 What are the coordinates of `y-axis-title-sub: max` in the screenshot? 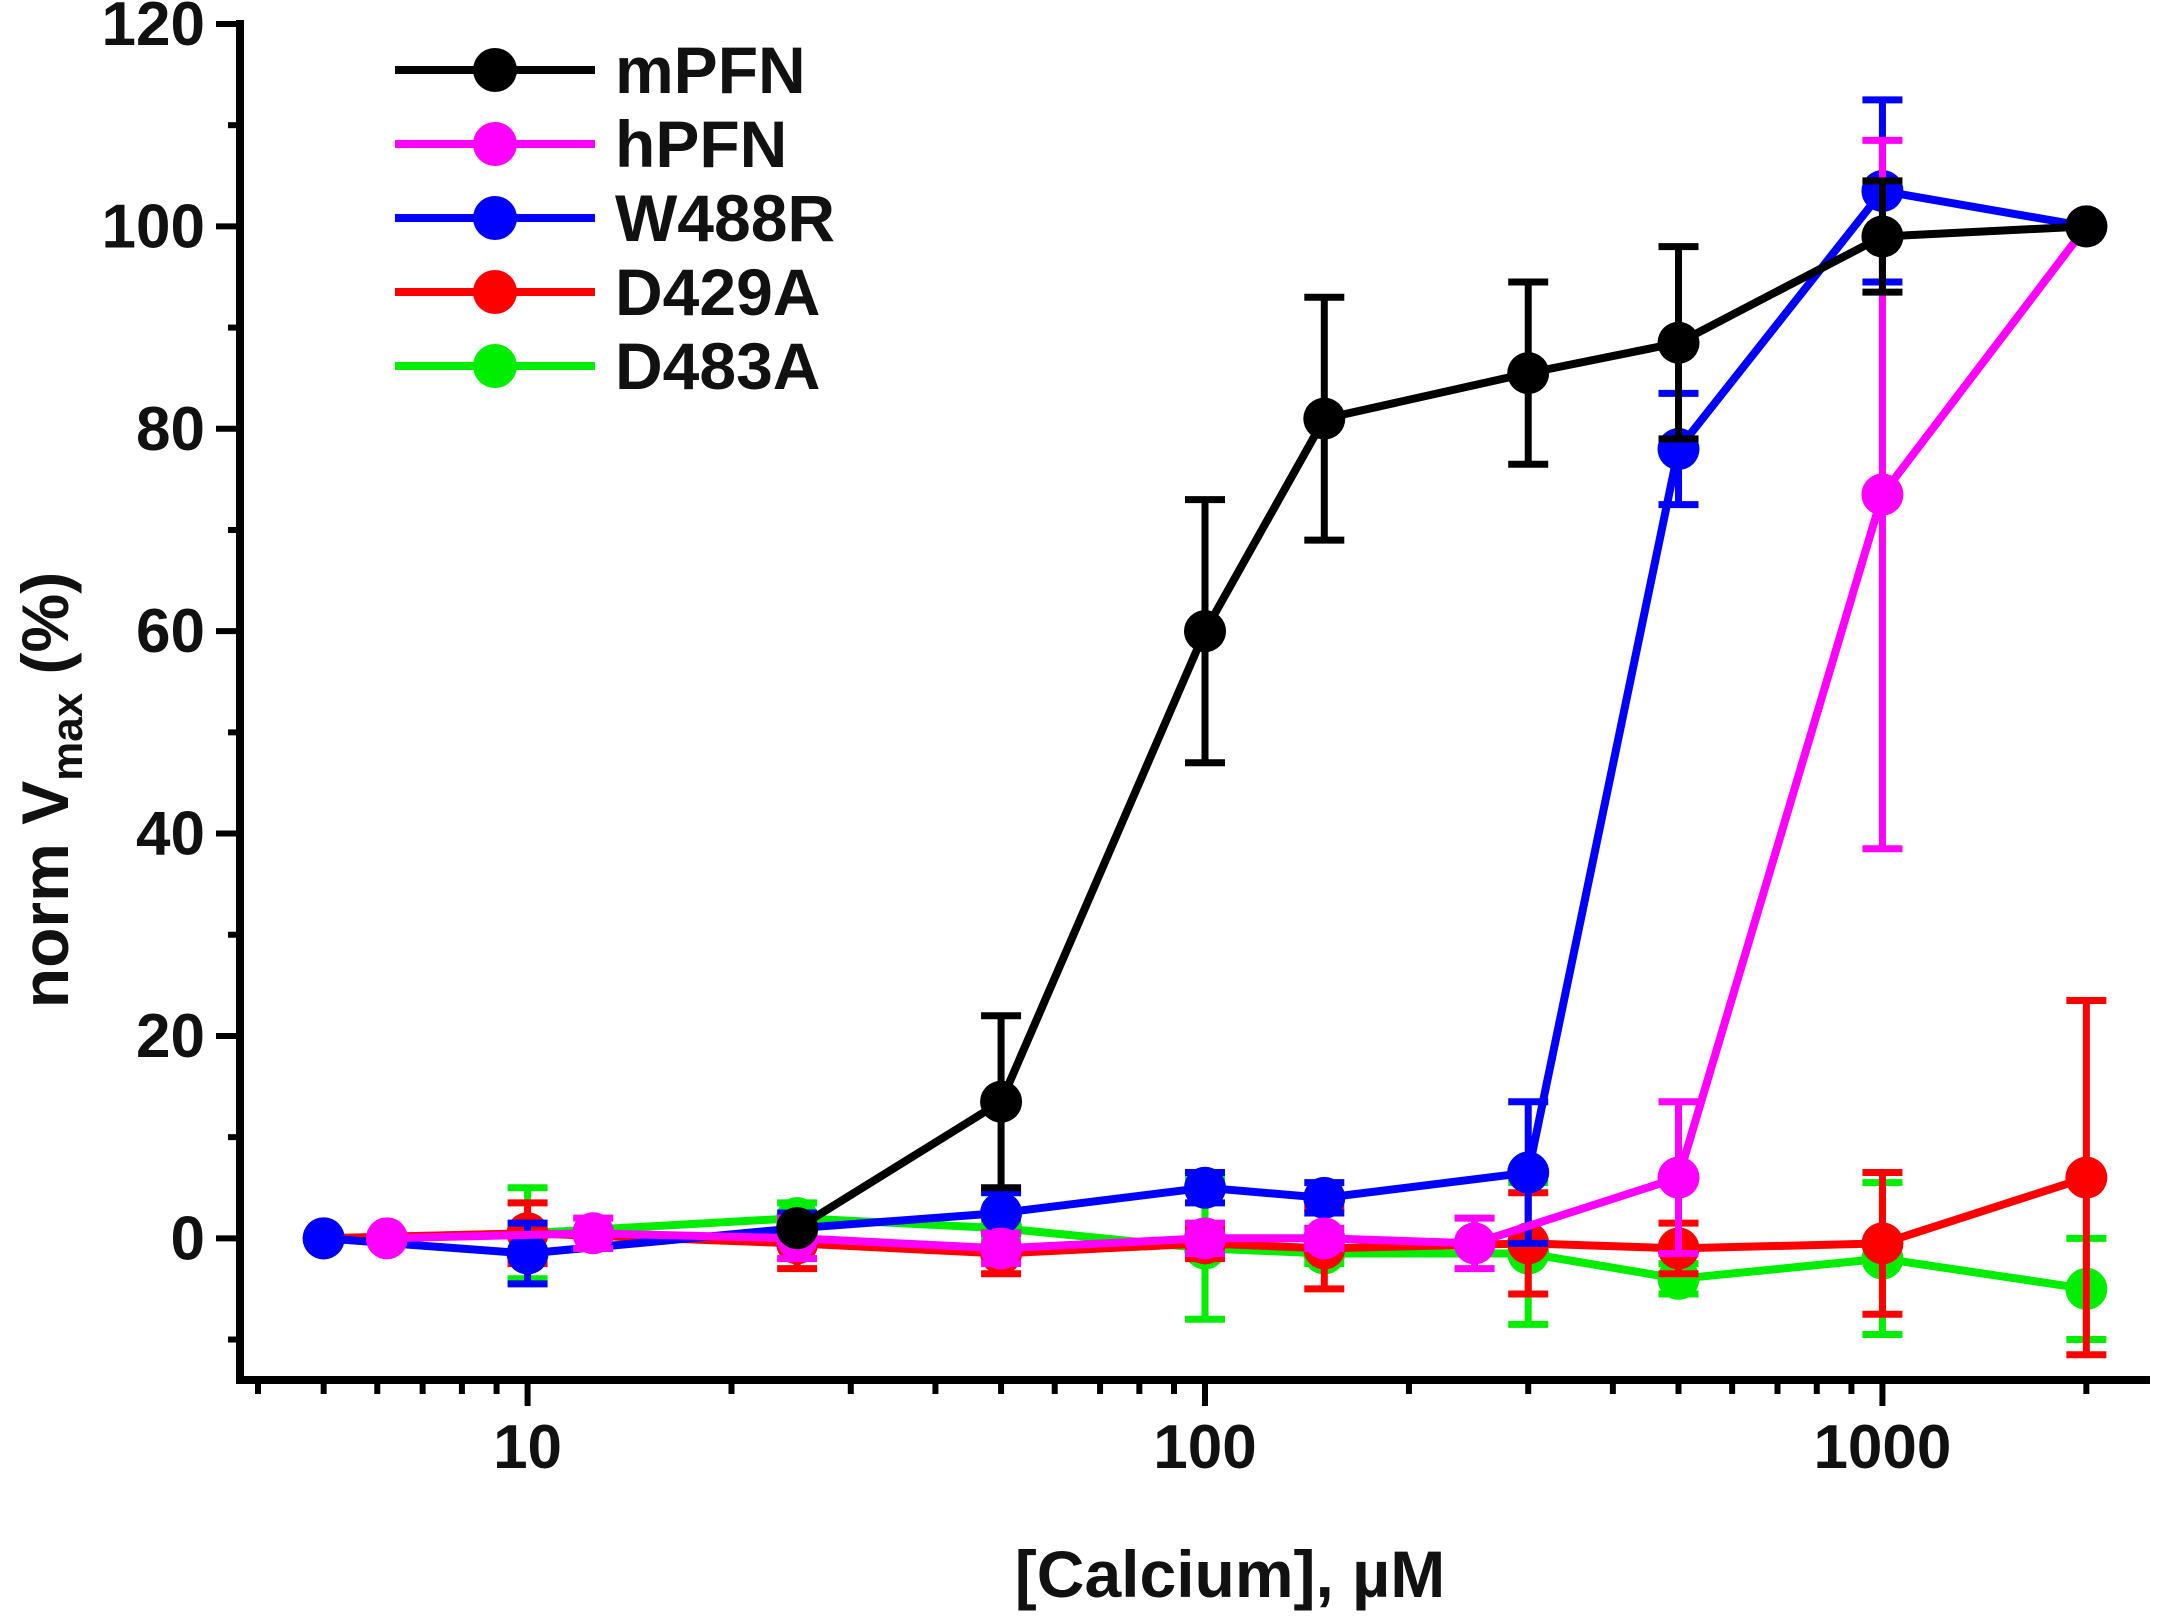 It's located at (67, 736).